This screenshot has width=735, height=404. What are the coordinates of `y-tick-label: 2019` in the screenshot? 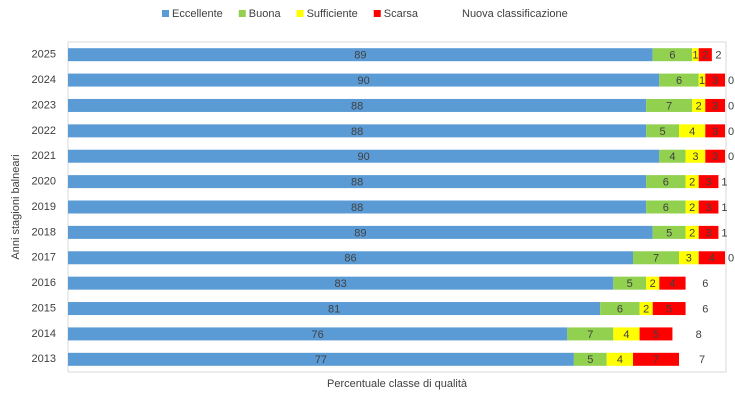 It's located at (44, 207).